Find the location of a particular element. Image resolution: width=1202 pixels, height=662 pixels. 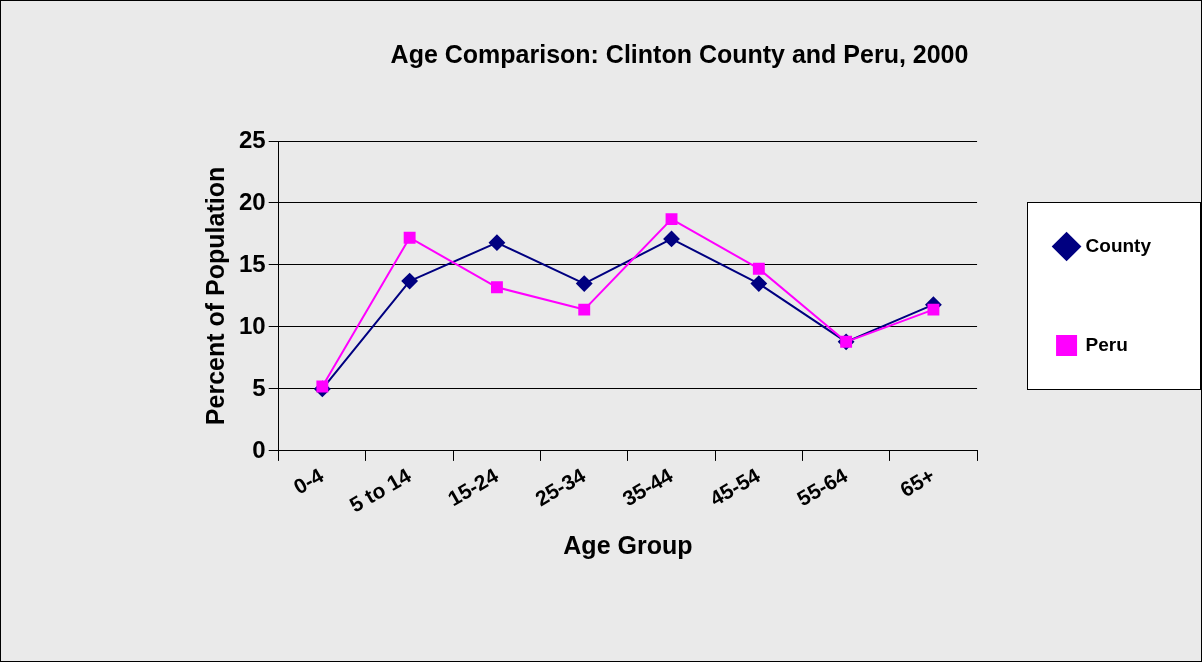

y-tick-label: 25 is located at coordinates (252, 139).